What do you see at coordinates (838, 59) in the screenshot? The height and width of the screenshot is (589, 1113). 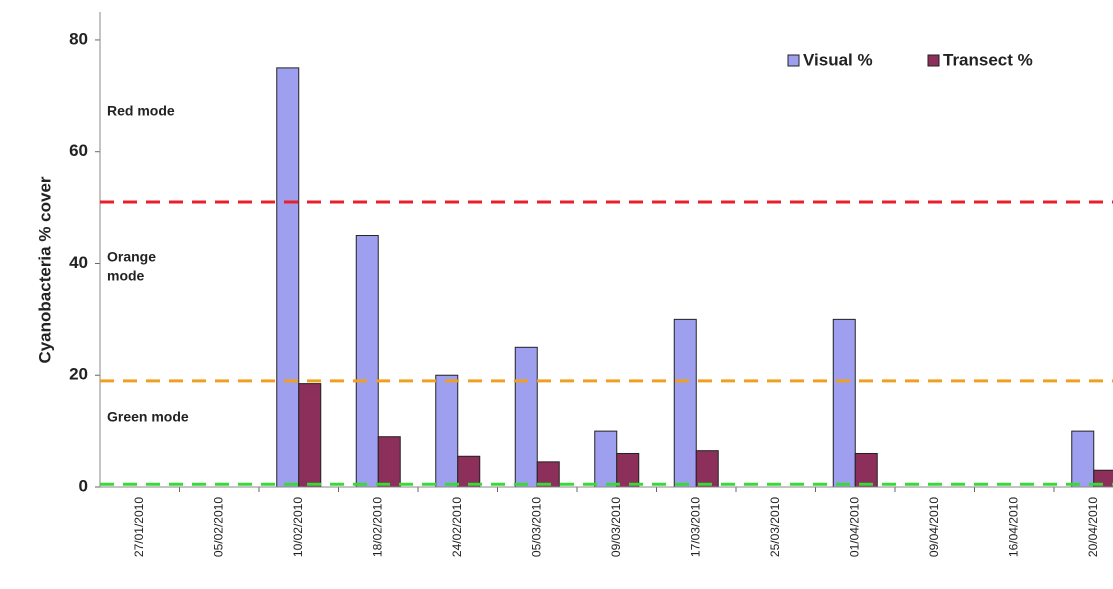 I see `legend-label: Visual %` at bounding box center [838, 59].